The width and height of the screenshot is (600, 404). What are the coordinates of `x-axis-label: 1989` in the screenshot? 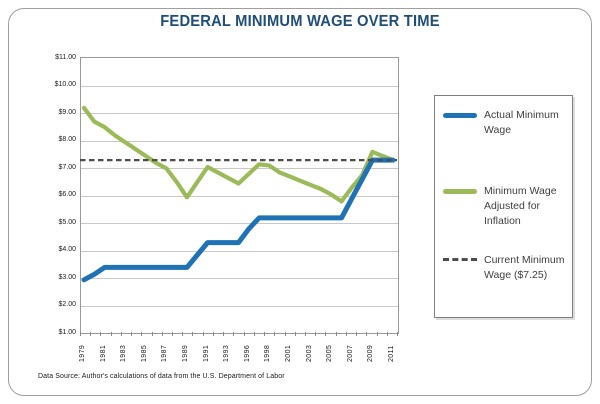 It's located at (185, 353).